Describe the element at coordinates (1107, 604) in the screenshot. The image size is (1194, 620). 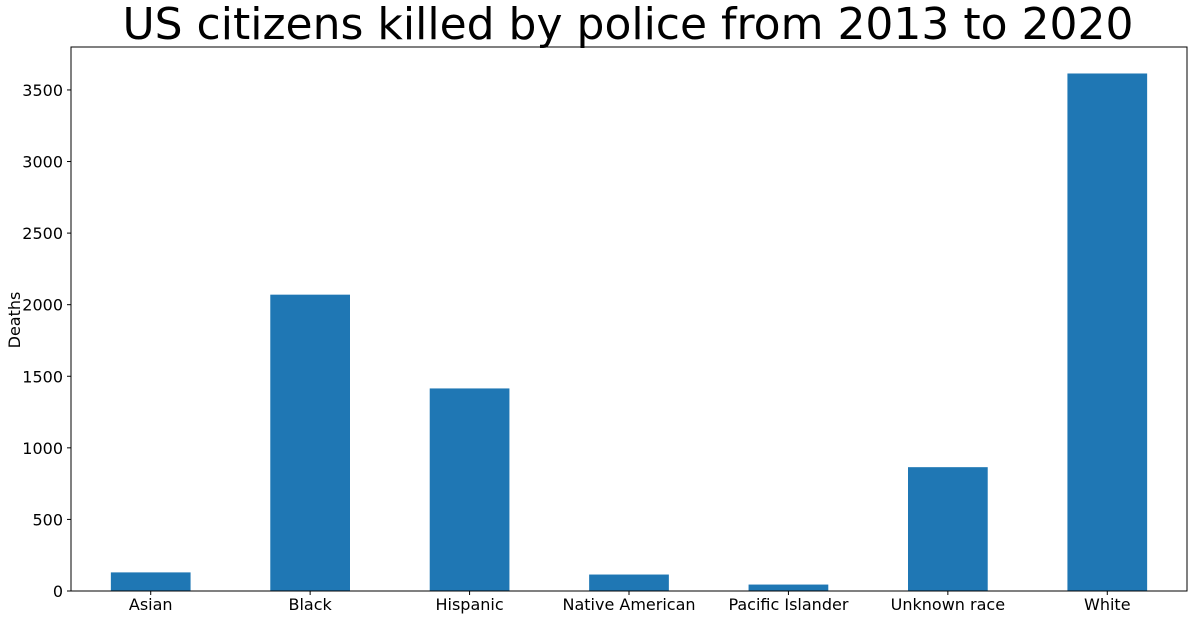
I see `x-tick-label: White` at that location.